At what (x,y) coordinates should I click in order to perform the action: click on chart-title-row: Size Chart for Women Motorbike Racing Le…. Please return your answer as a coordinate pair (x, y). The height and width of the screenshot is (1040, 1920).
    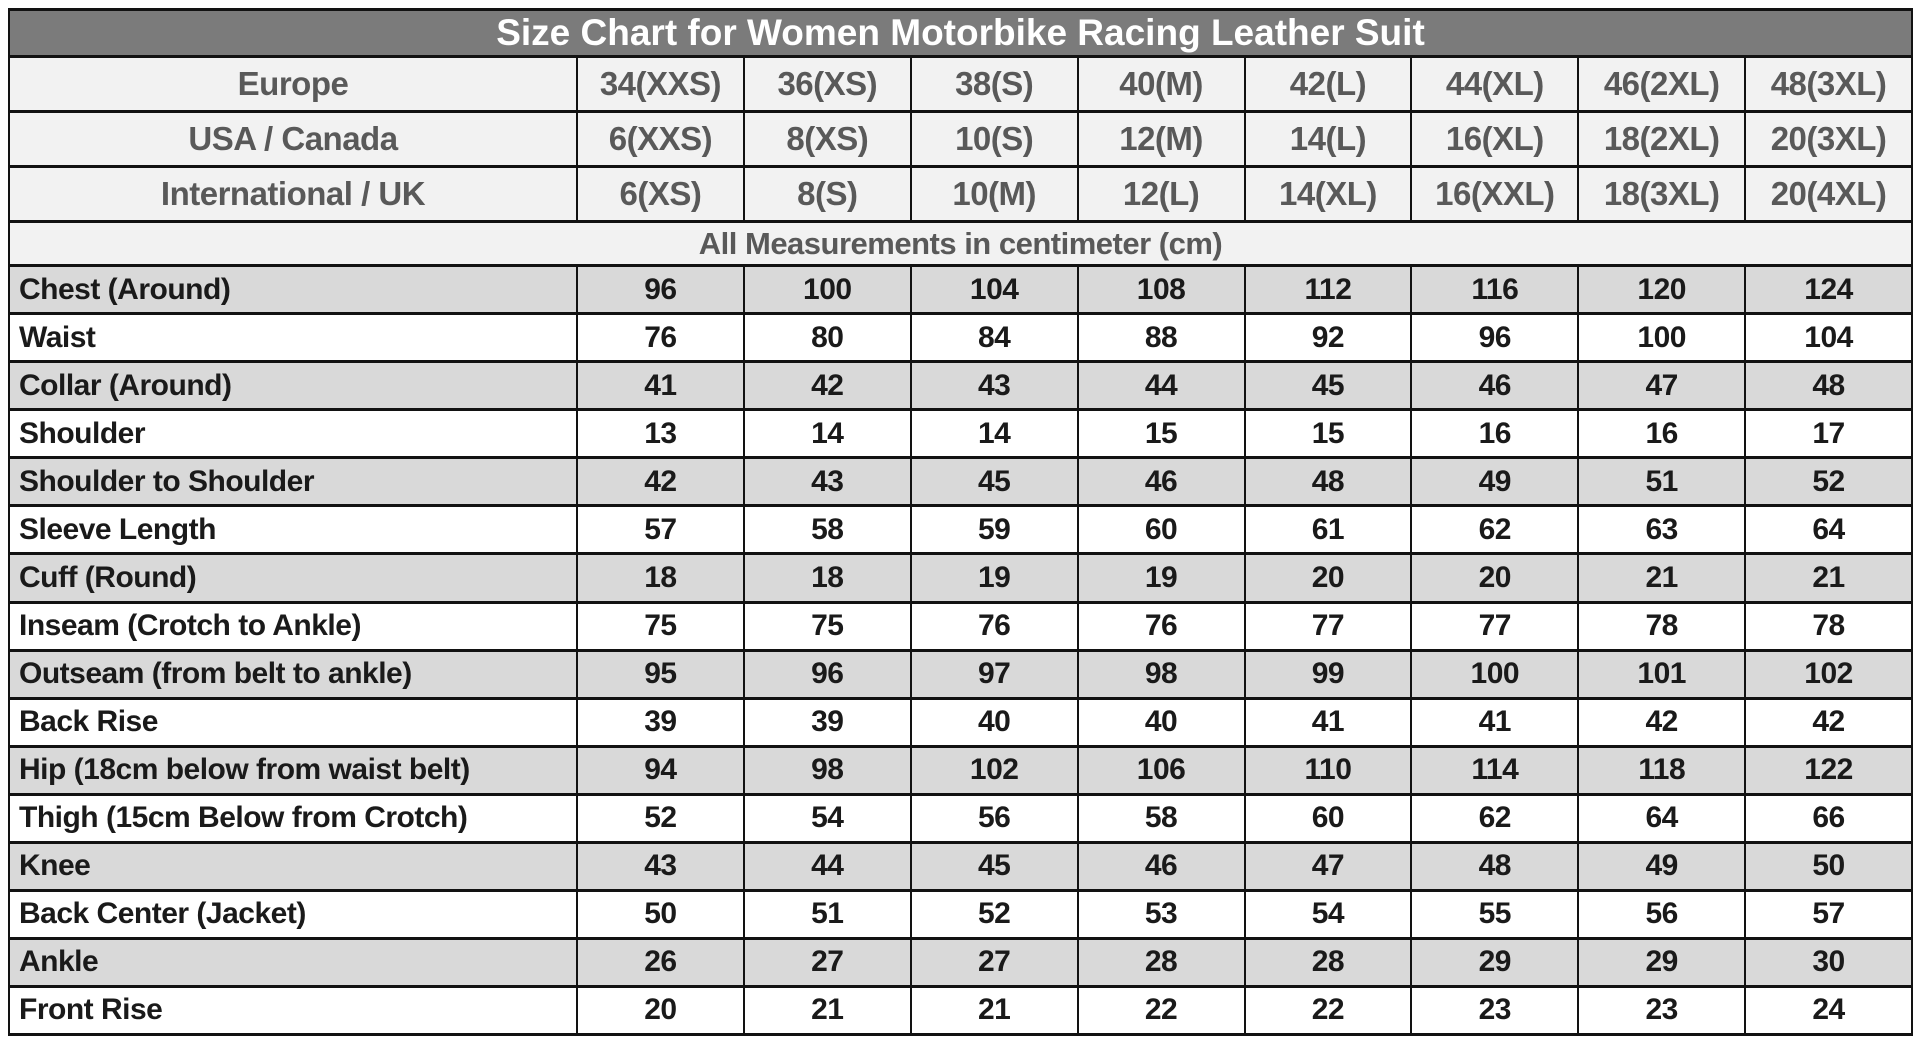
    Looking at the image, I should click on (960, 33).